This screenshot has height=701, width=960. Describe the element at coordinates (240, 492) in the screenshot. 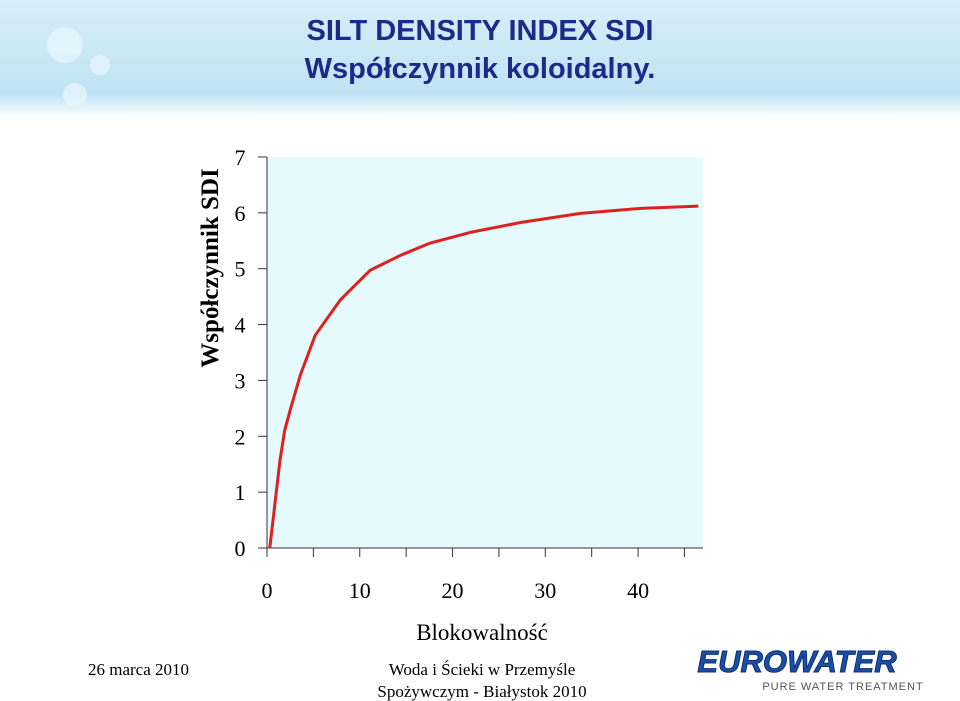

I see `y-tick-label: 1` at that location.